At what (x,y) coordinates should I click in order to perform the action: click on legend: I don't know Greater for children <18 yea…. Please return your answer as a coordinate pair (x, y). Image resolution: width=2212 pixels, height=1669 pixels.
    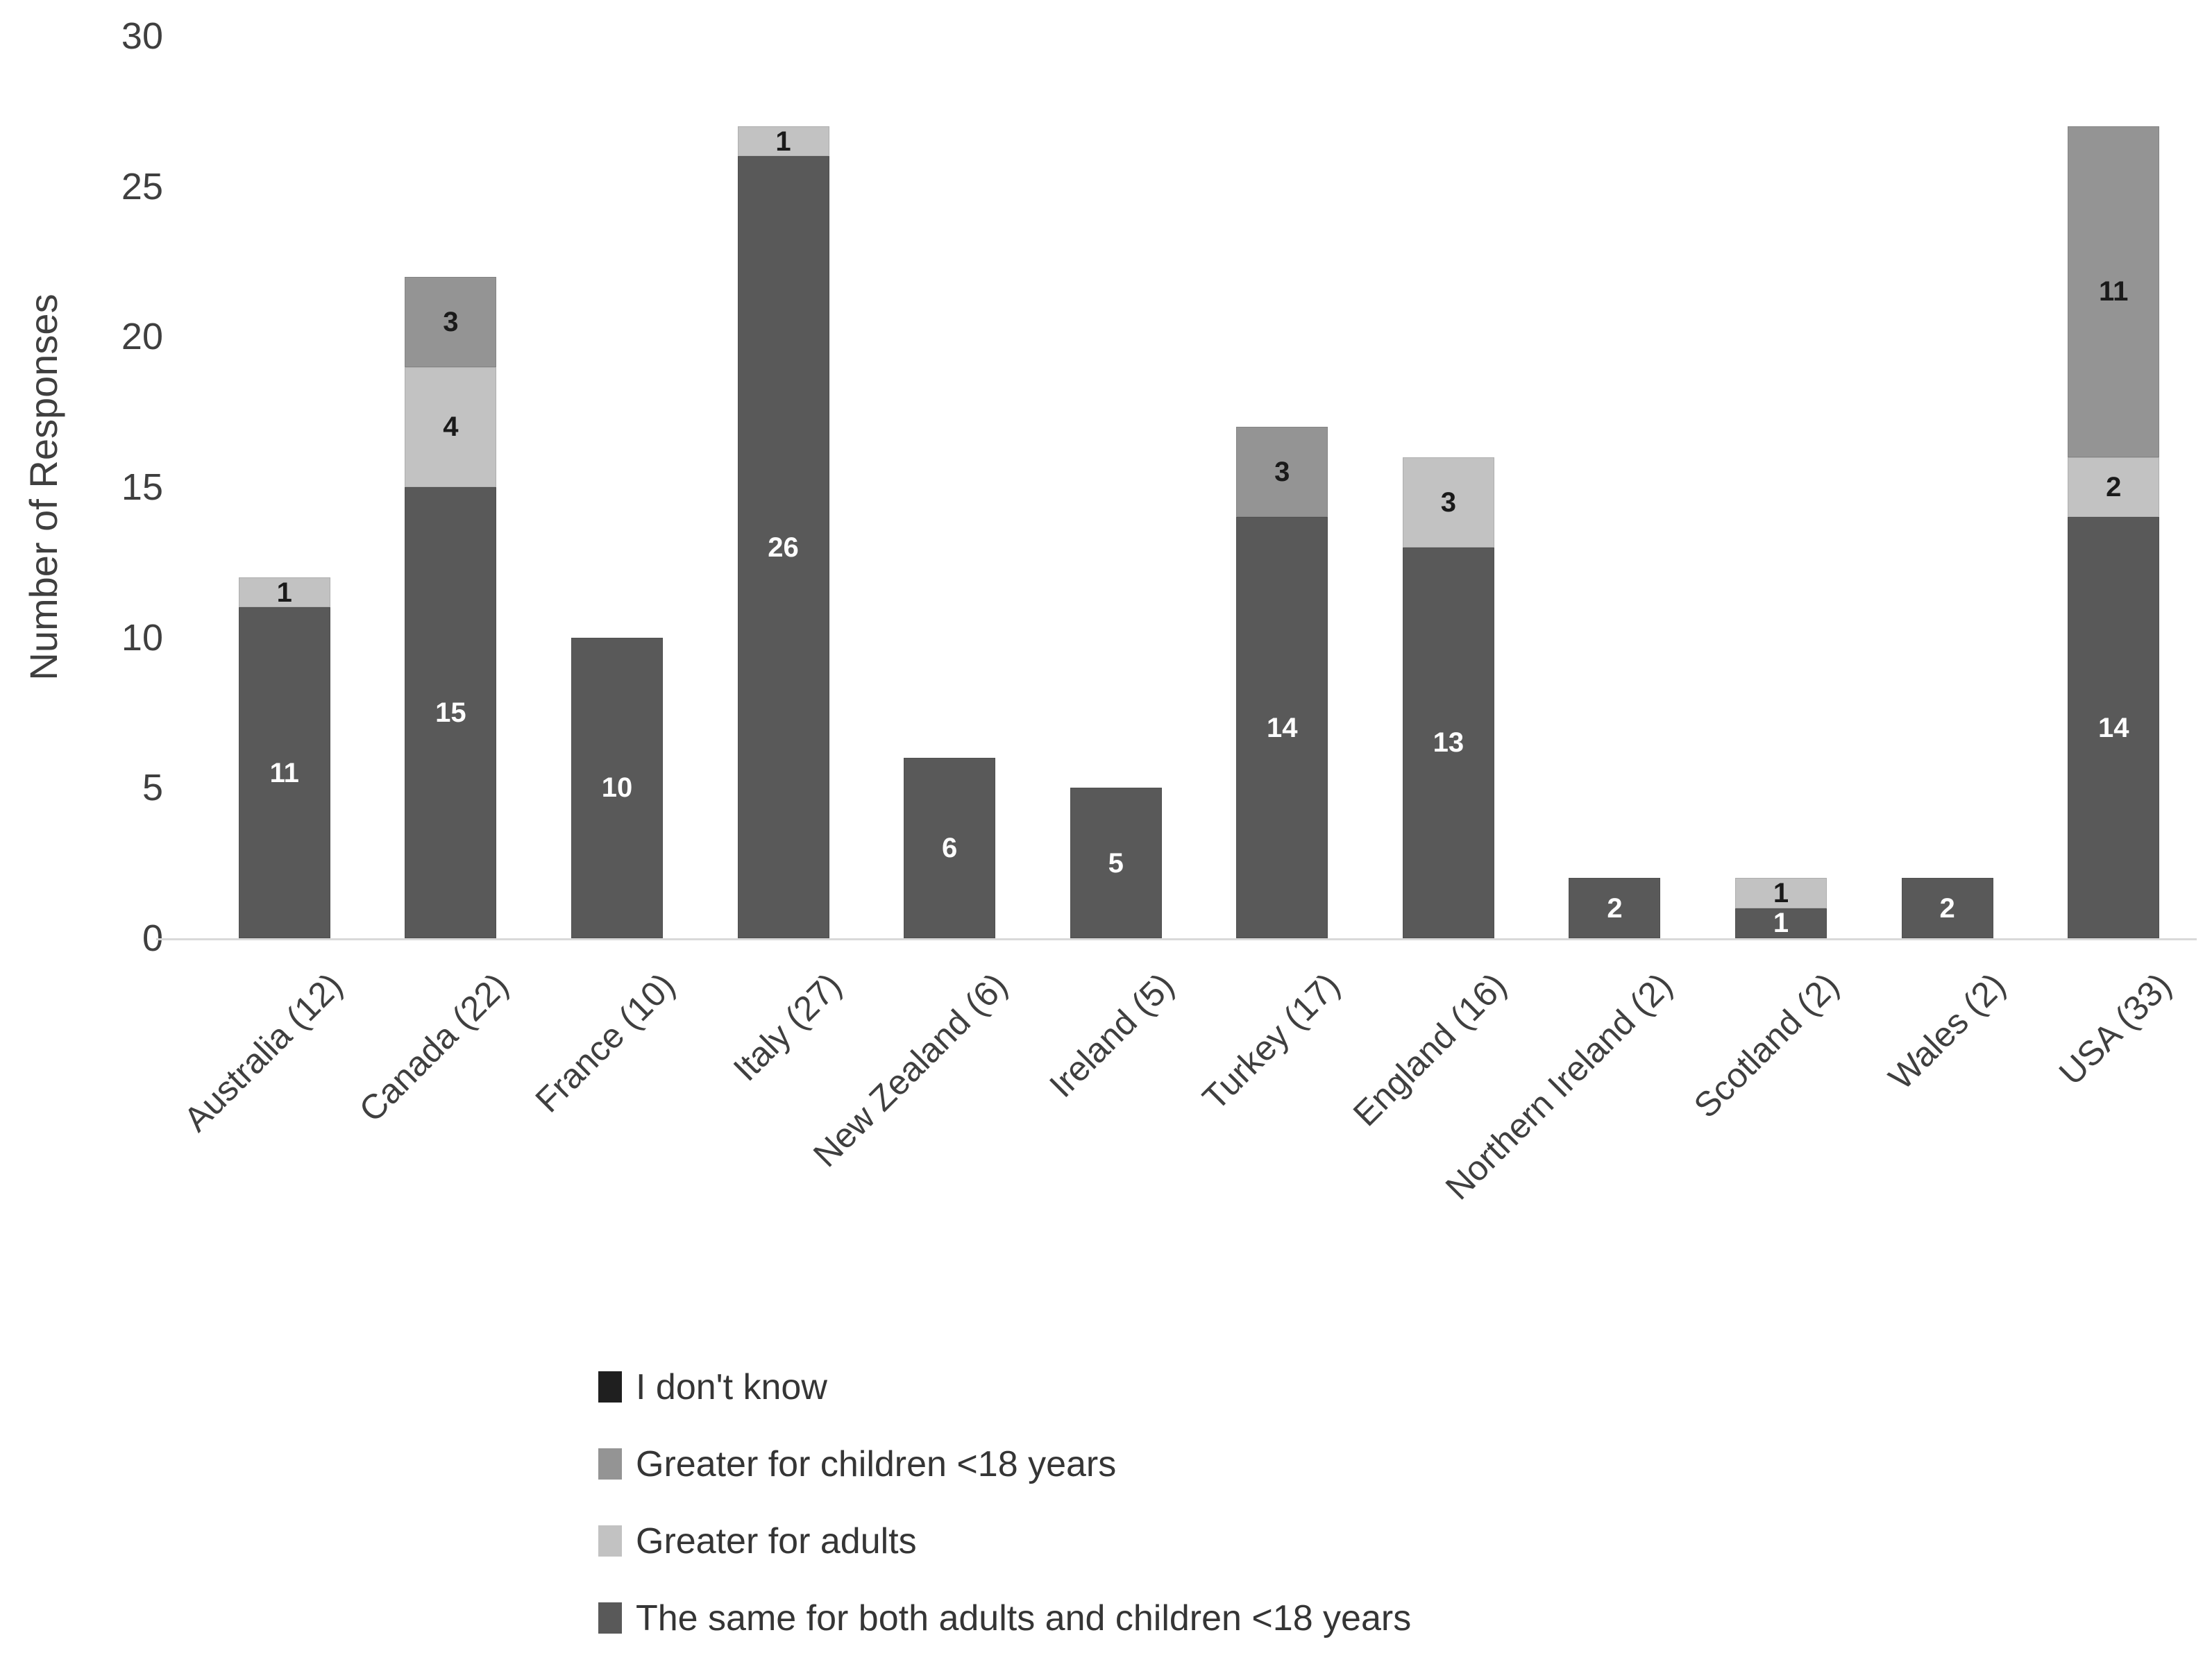
    Looking at the image, I should click on (1005, 1517).